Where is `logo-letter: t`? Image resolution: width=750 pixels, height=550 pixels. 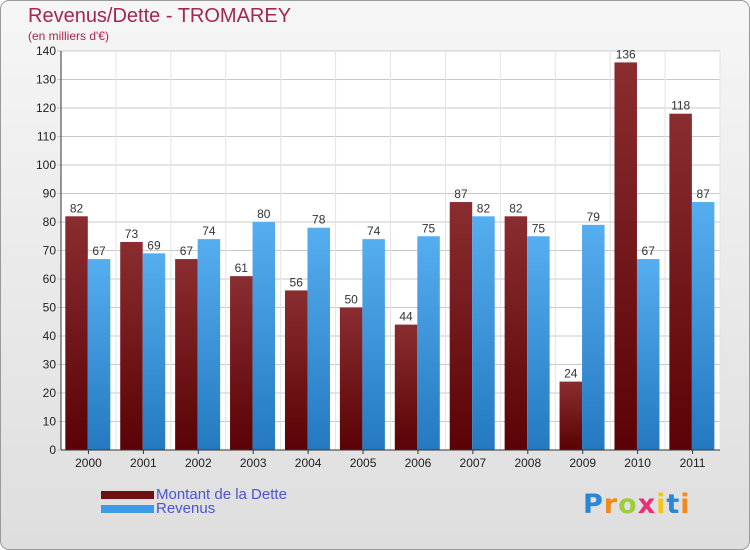
logo-letter: t is located at coordinates (673, 504).